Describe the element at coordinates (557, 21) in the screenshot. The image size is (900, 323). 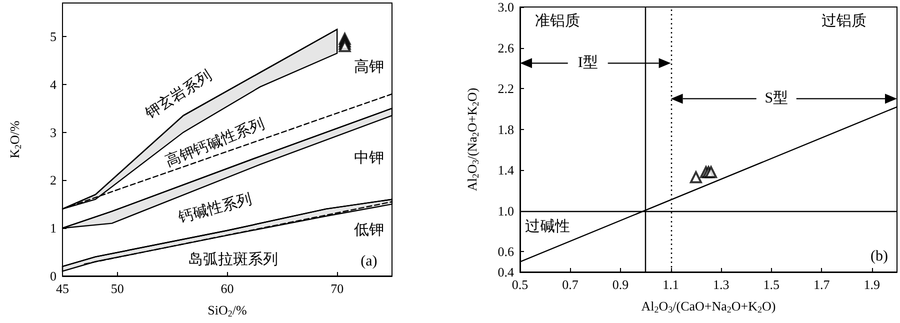
I see `annotation: 准铝质` at that location.